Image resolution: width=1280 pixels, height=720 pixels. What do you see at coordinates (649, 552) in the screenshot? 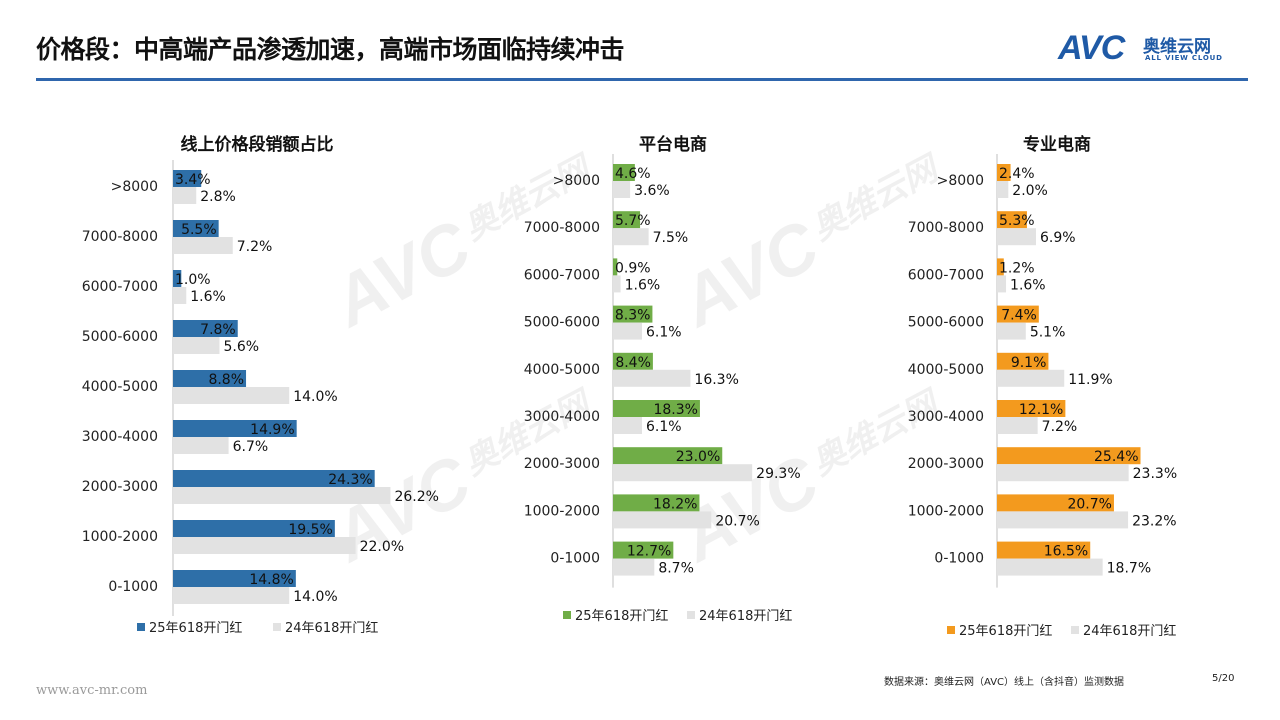
I see `chart2-data-label-2025: 12.7%` at bounding box center [649, 552].